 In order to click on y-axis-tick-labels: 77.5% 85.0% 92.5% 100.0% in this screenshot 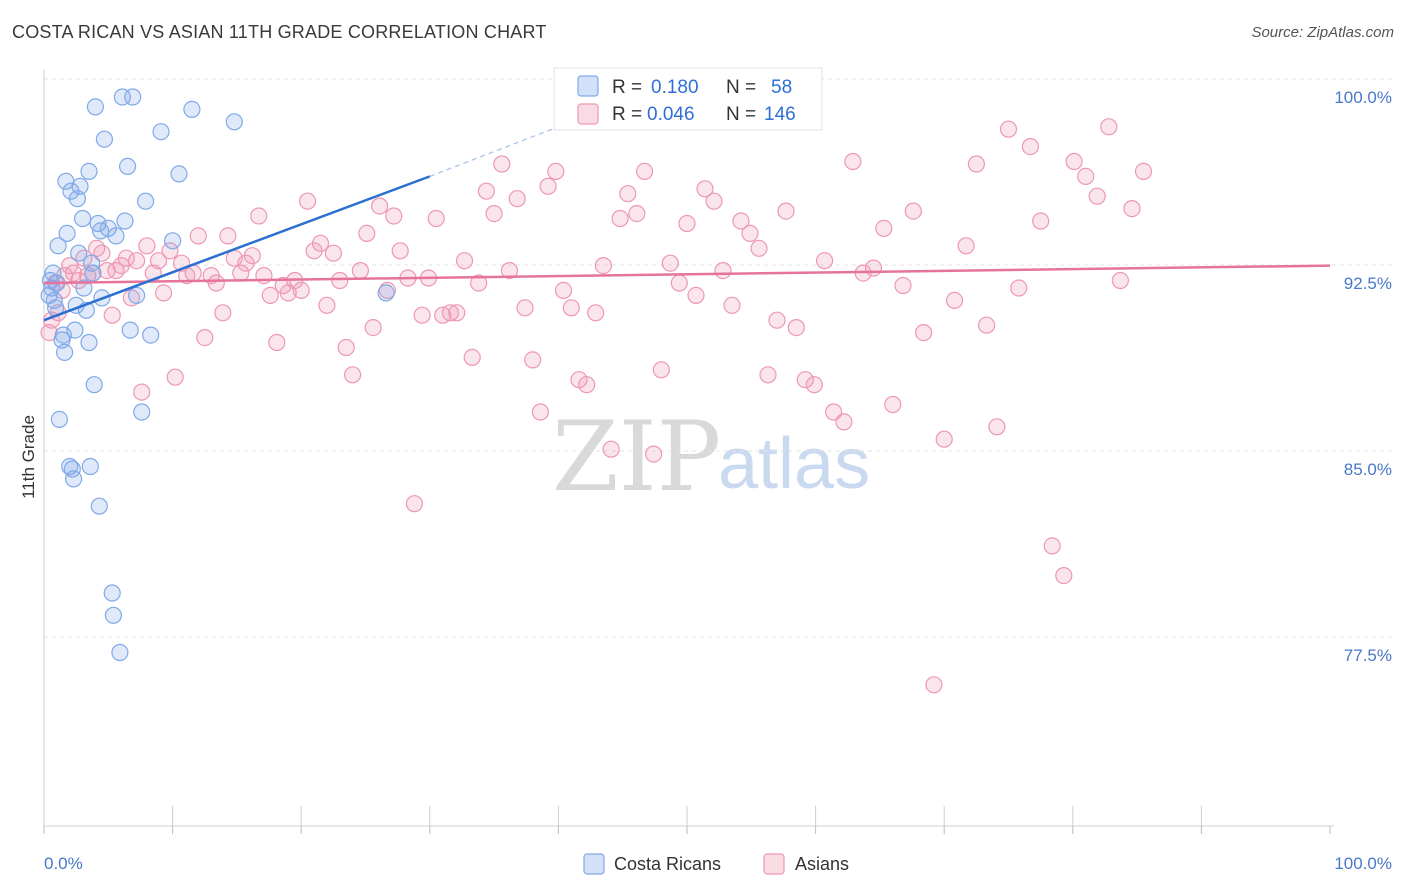, I will do `click(1363, 376)`.